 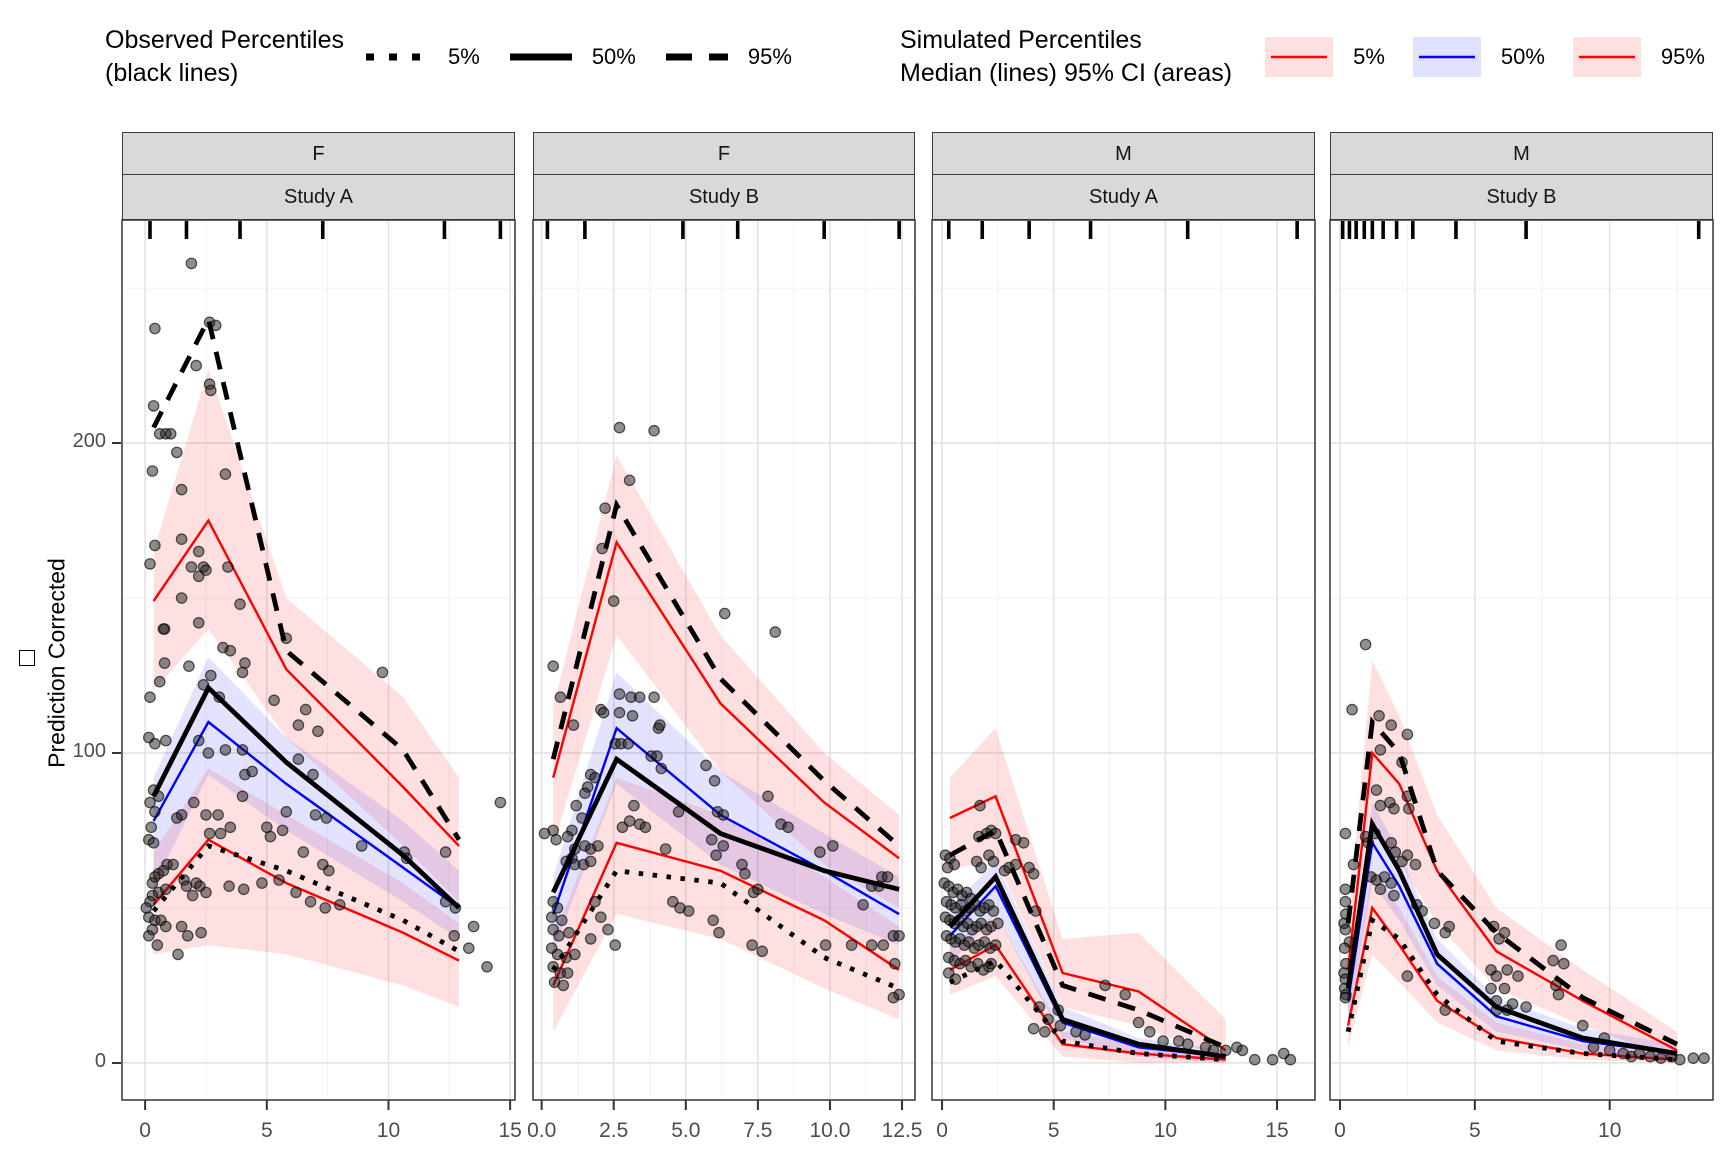 I want to click on y-tick-label-100: 100, so click(x=89, y=750).